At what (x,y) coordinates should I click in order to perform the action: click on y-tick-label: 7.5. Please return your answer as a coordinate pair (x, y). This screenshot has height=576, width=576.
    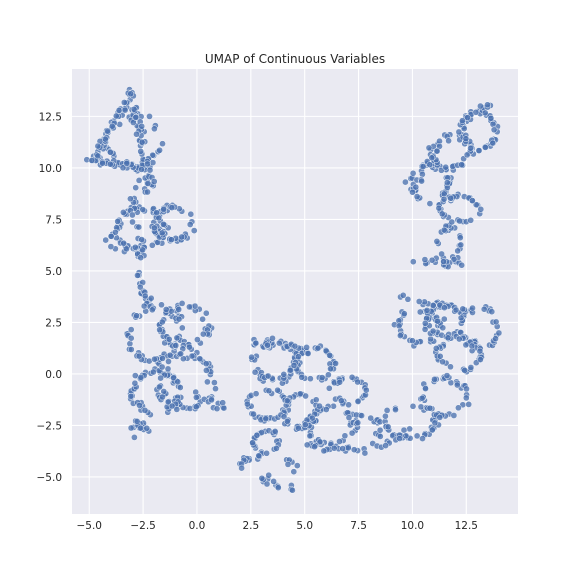
    Looking at the image, I should click on (53, 220).